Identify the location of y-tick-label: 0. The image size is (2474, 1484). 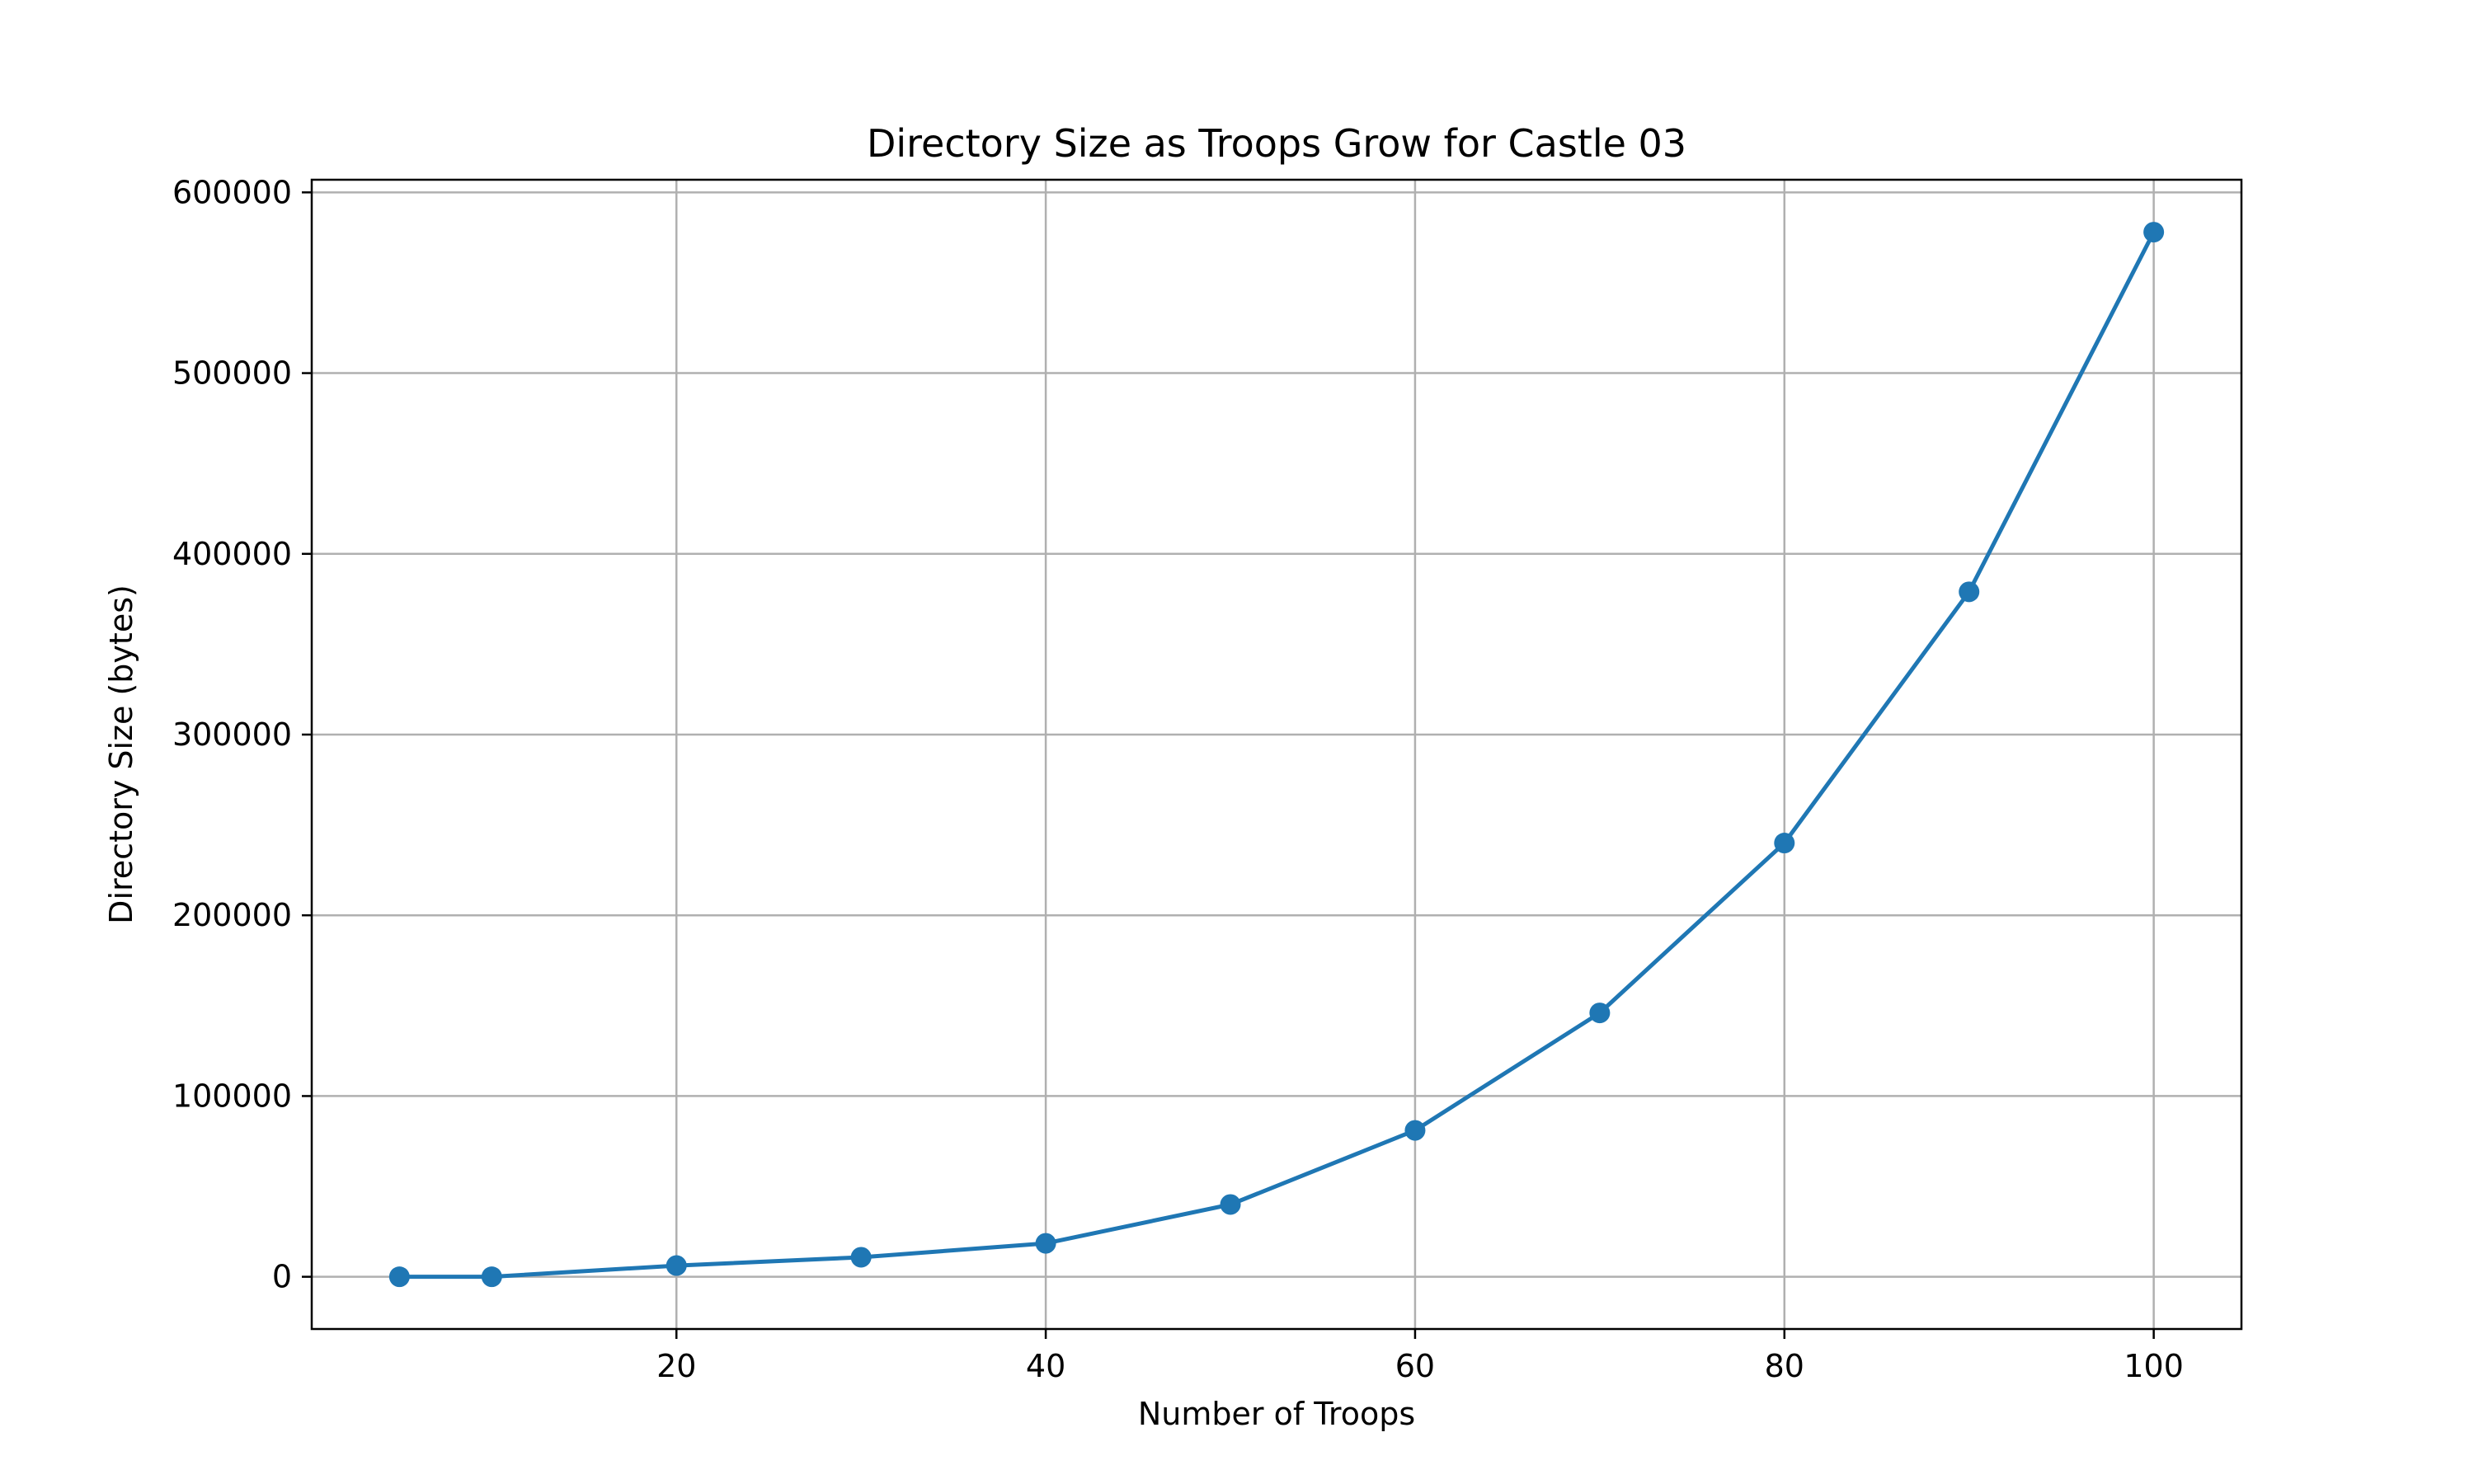
(282, 1277).